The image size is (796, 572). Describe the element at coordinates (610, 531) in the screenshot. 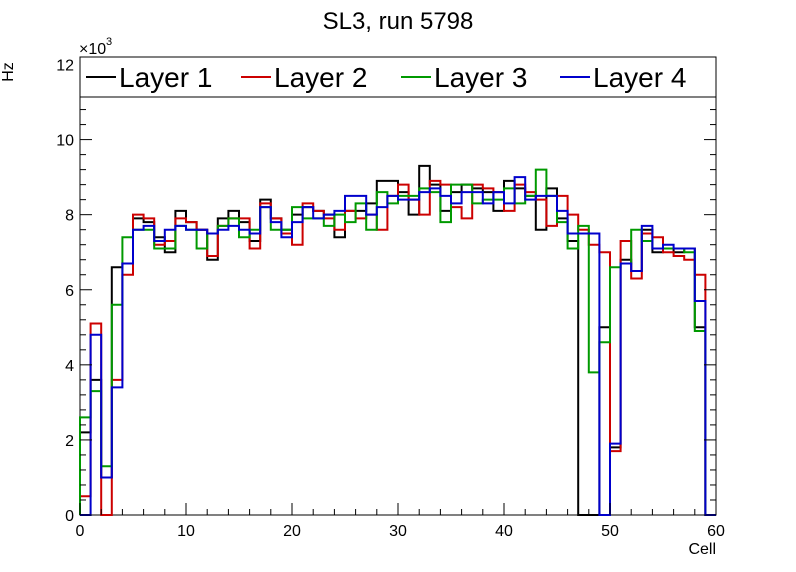

I see `x-tick-label: 50` at that location.